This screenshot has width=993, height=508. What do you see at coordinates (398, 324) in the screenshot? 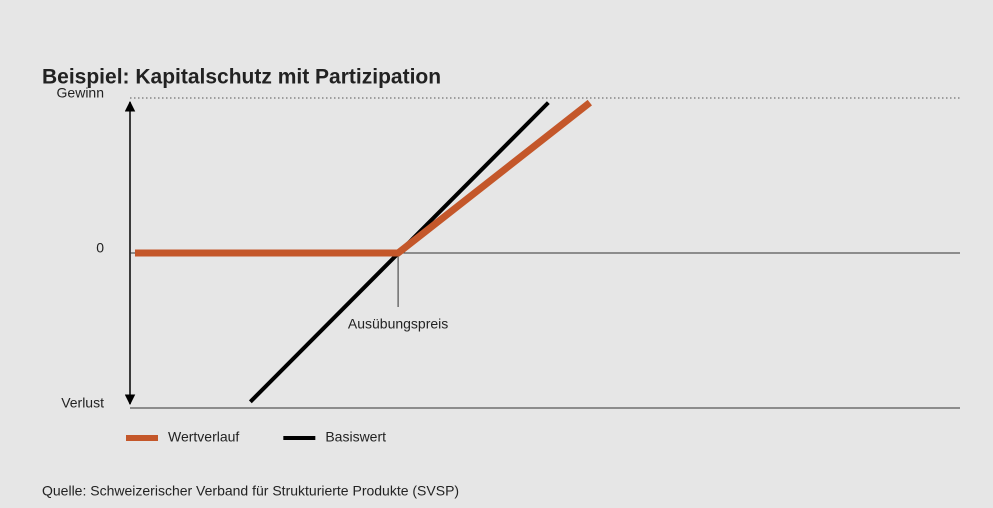
I see `annotation: Ausübungspreis` at bounding box center [398, 324].